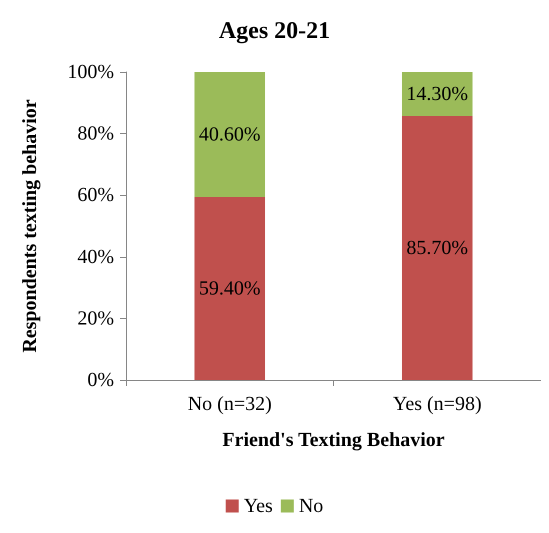 The width and height of the screenshot is (549, 533). Describe the element at coordinates (311, 506) in the screenshot. I see `legend-label: No` at that location.